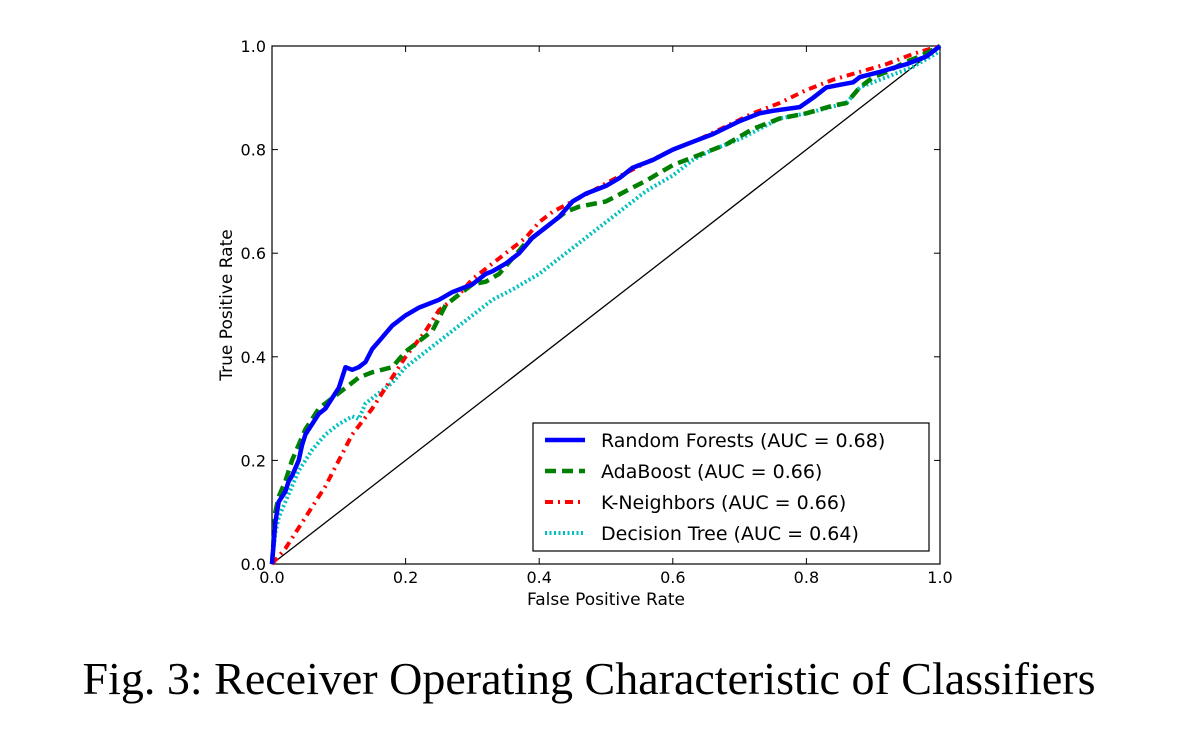  What do you see at coordinates (711, 472) in the screenshot?
I see `legend-label: AdaBoost (AUC = 0.66)` at bounding box center [711, 472].